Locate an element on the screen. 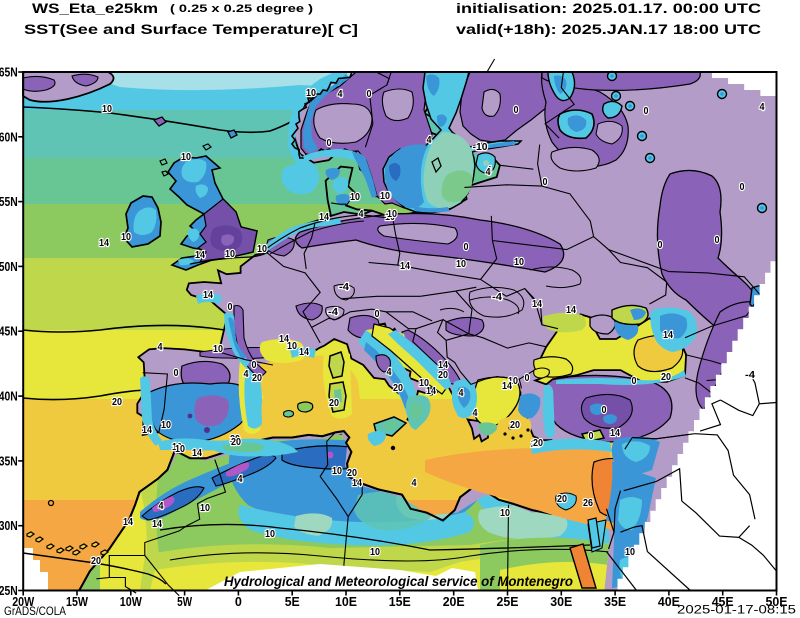  svg-text: 5E is located at coordinates (292, 601).